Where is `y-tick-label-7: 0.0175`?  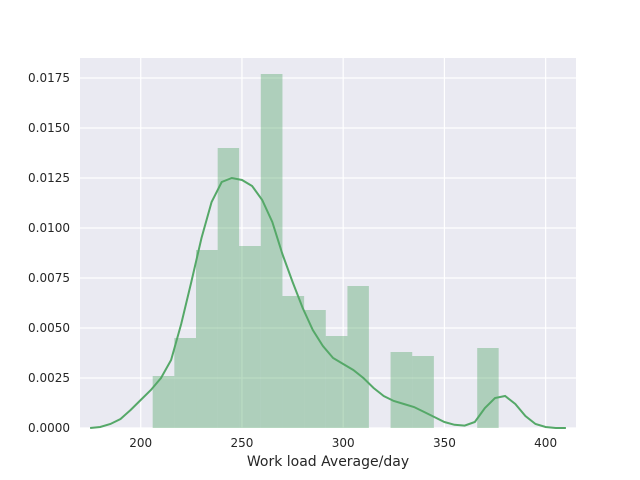
y-tick-label-7: 0.0175 is located at coordinates (49, 78).